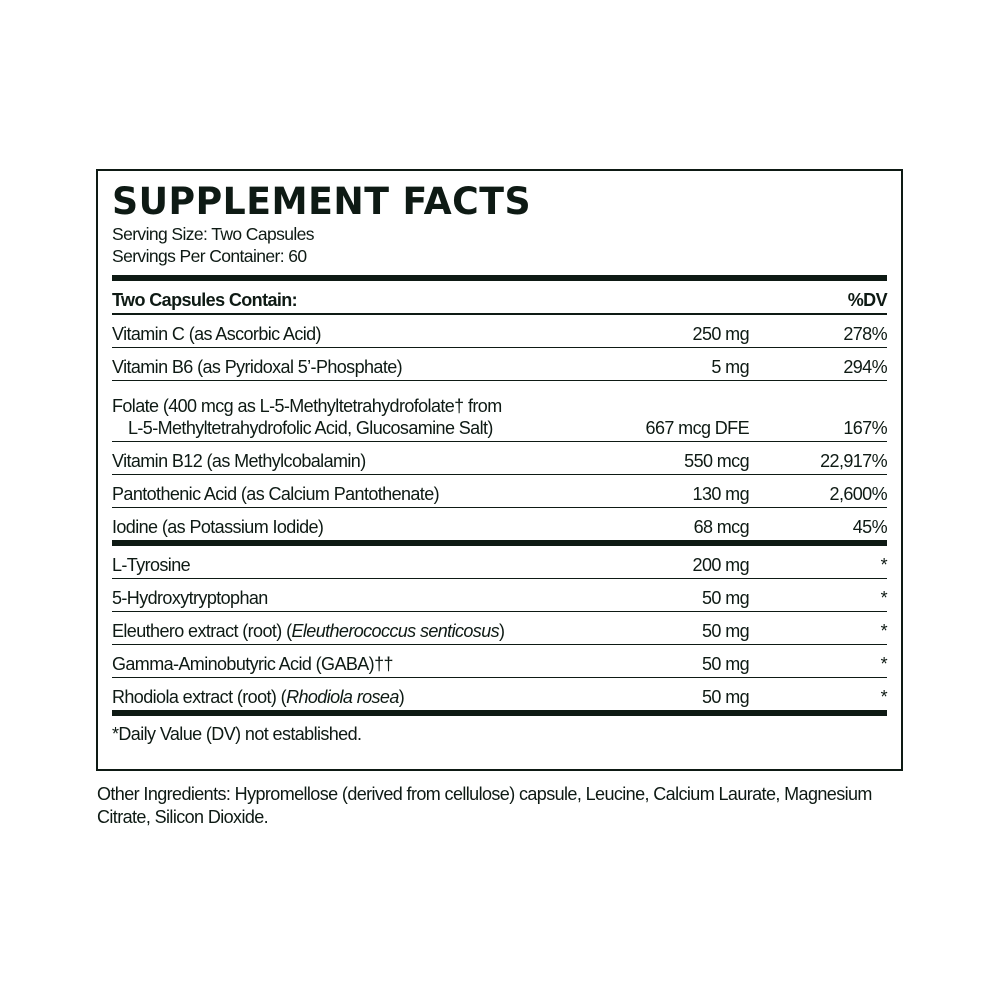  I want to click on header-dv: %DV, so click(867, 300).